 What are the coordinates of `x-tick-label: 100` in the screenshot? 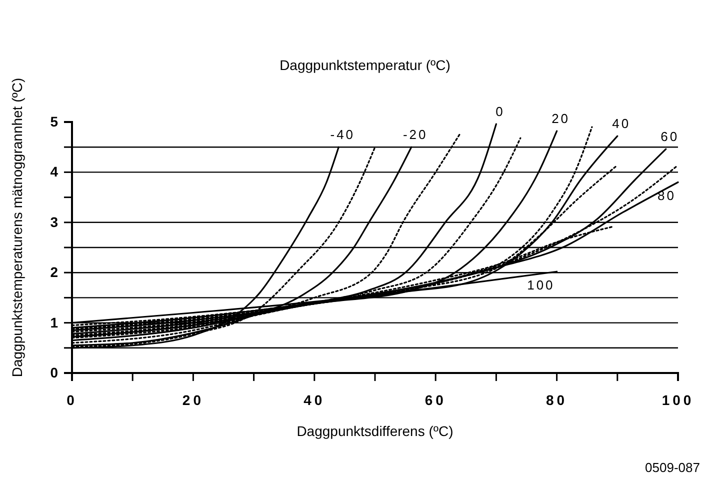 It's located at (678, 400).